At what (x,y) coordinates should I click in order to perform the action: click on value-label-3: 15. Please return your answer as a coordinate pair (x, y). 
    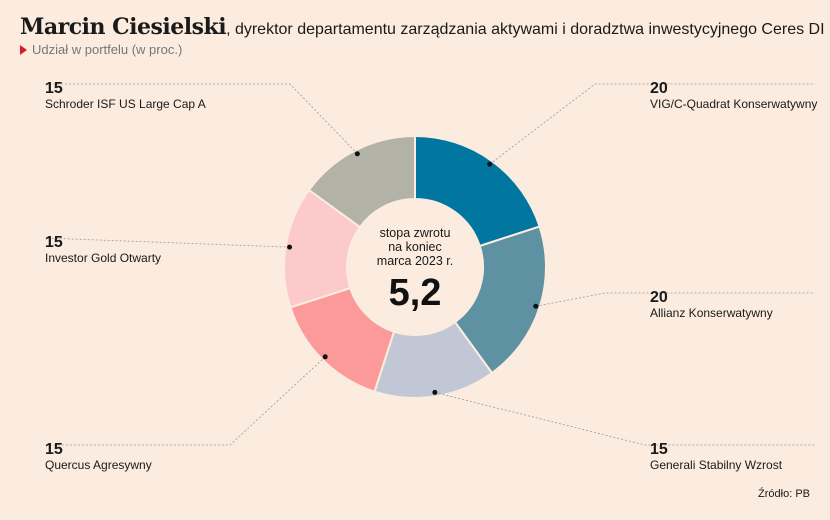
    Looking at the image, I should click on (659, 449).